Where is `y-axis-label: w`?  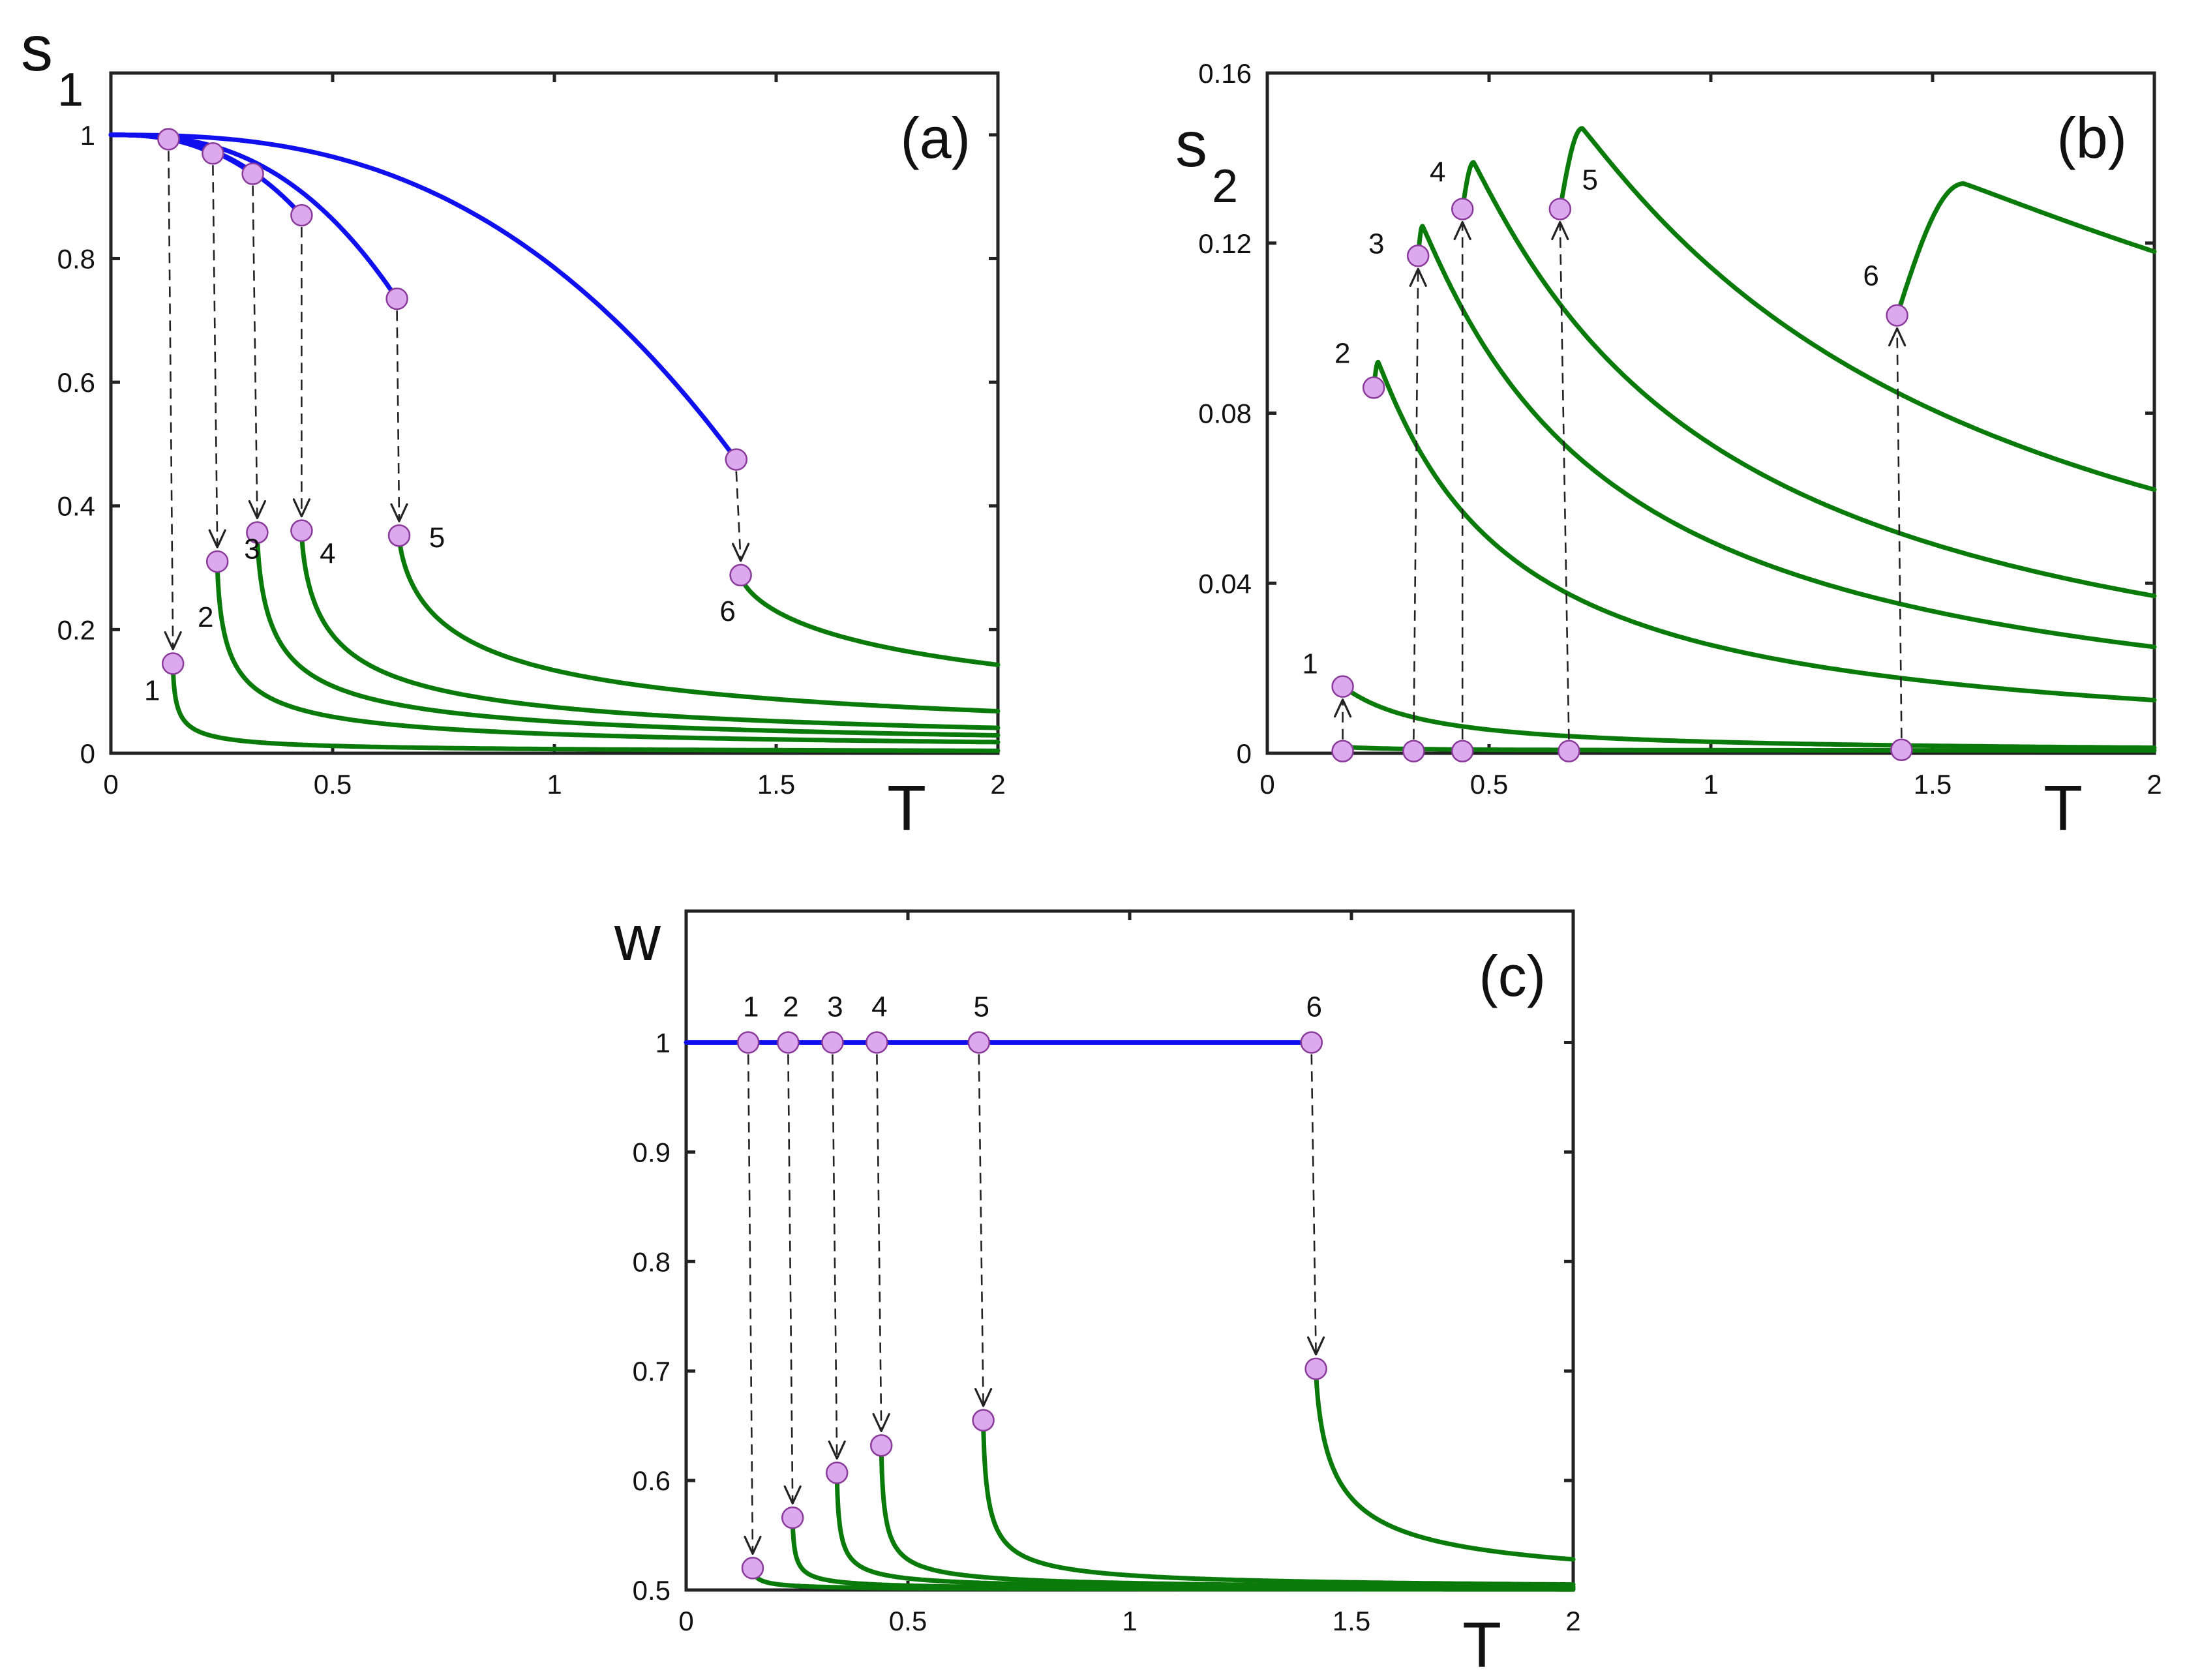 y-axis-label: w is located at coordinates (637, 938).